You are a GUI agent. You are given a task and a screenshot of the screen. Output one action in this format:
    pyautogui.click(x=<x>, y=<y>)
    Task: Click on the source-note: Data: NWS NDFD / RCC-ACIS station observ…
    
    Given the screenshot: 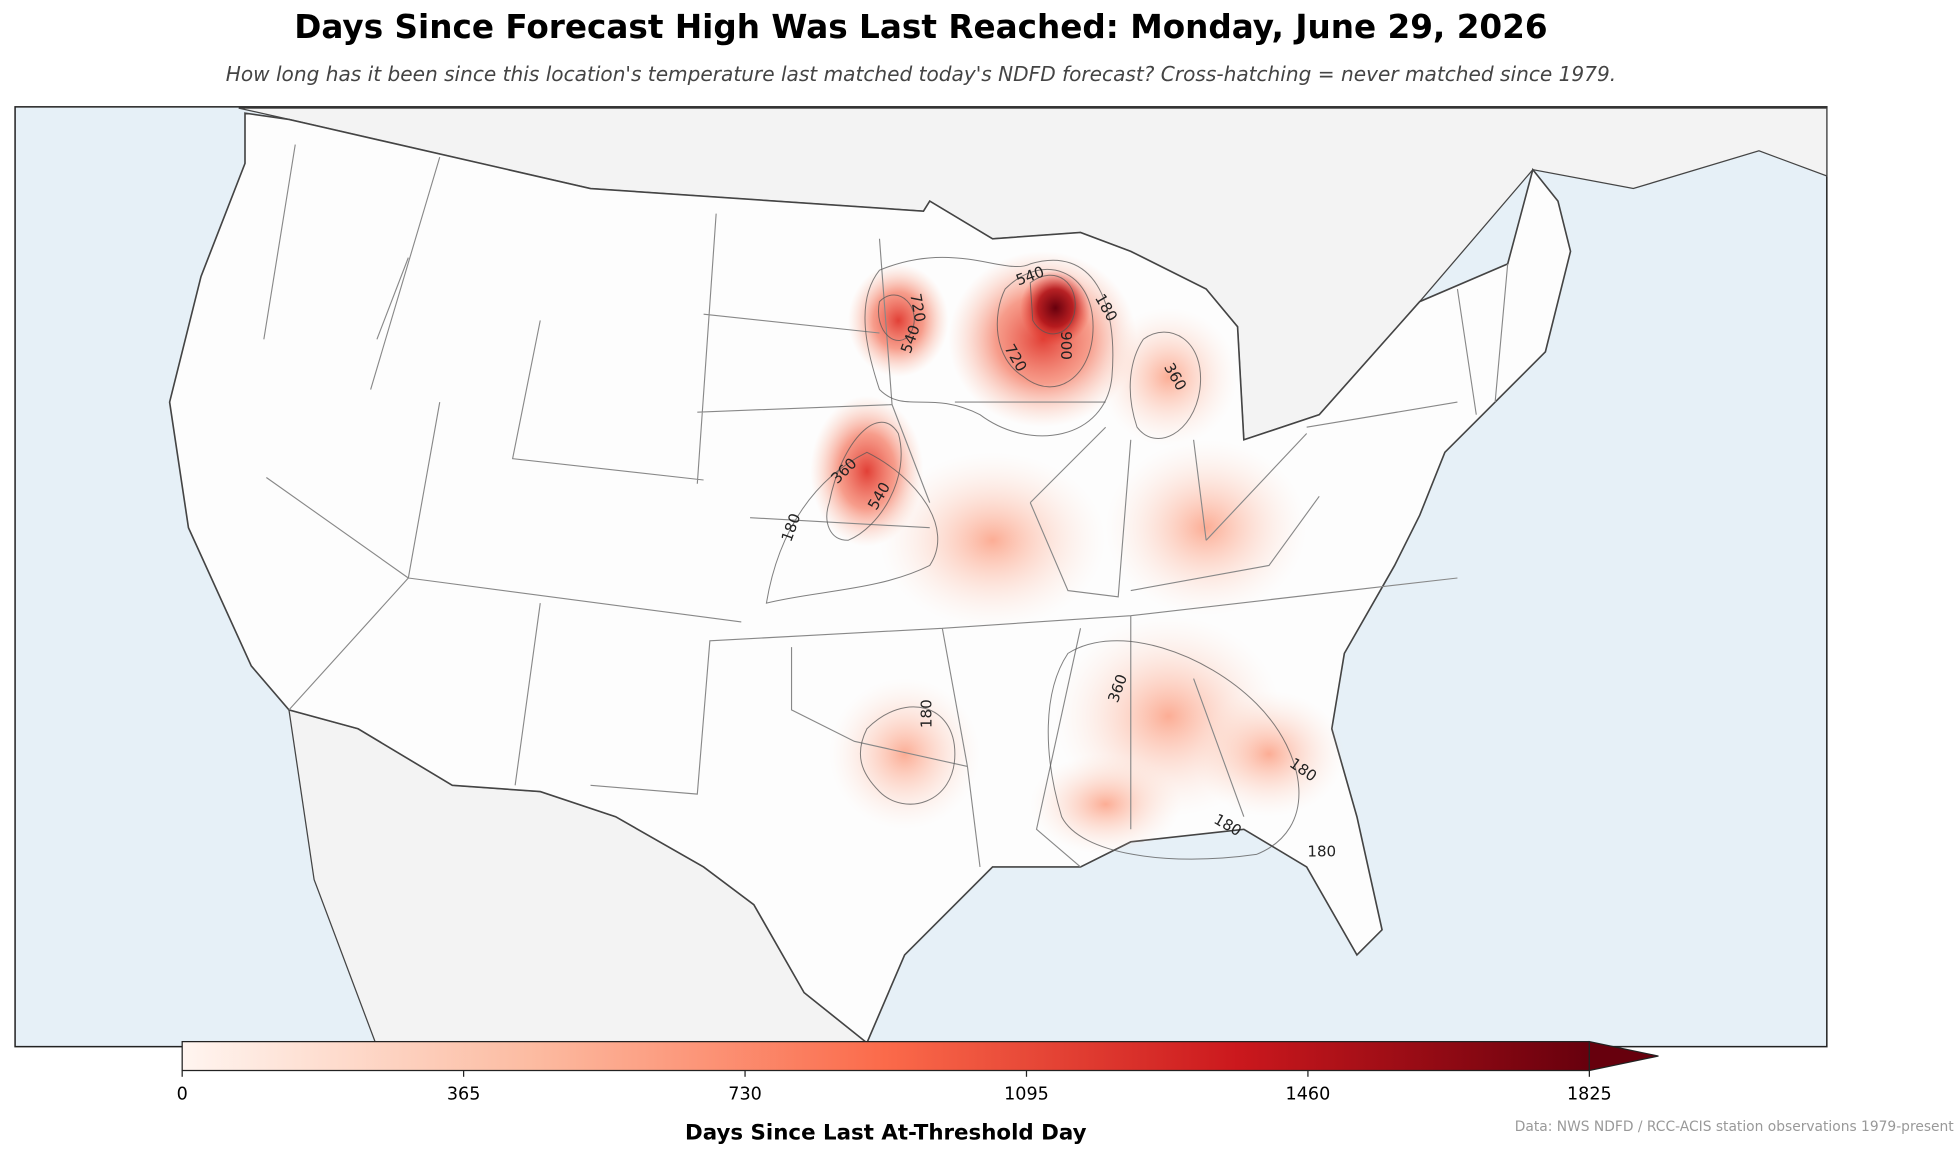 What is the action you would take?
    pyautogui.click(x=1735, y=1127)
    